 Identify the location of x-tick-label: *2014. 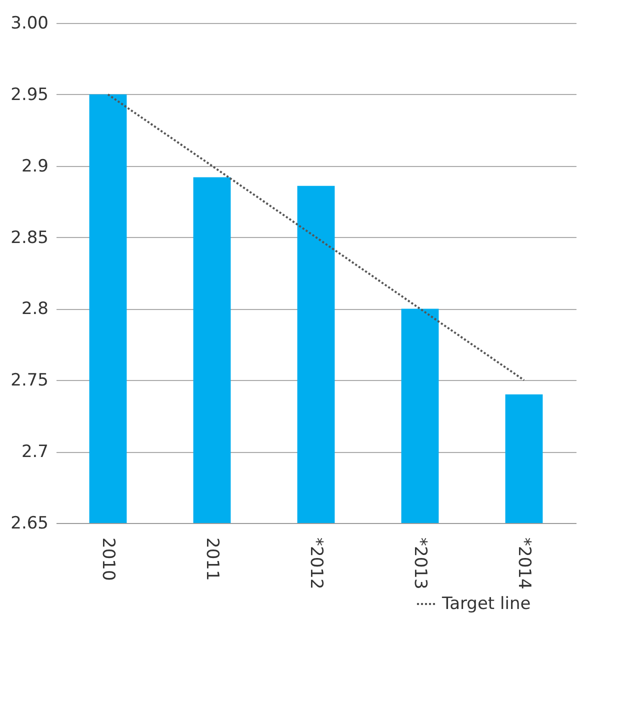
(524, 564).